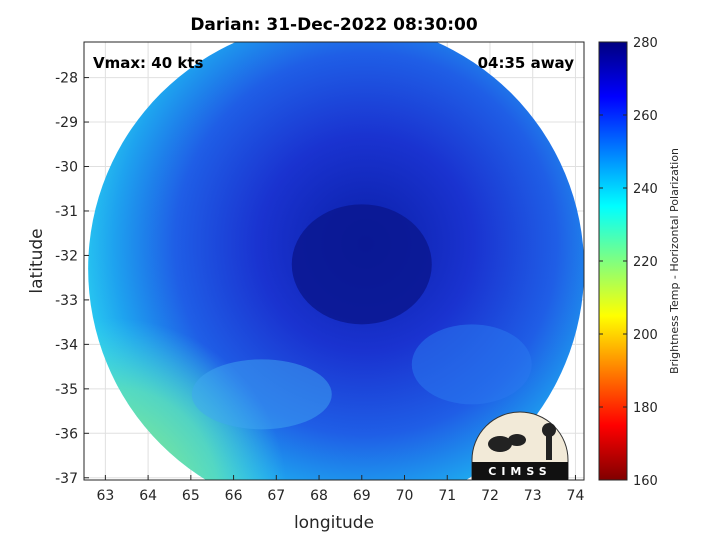 The height and width of the screenshot is (540, 720). I want to click on y-tick-label: -36, so click(66, 434).